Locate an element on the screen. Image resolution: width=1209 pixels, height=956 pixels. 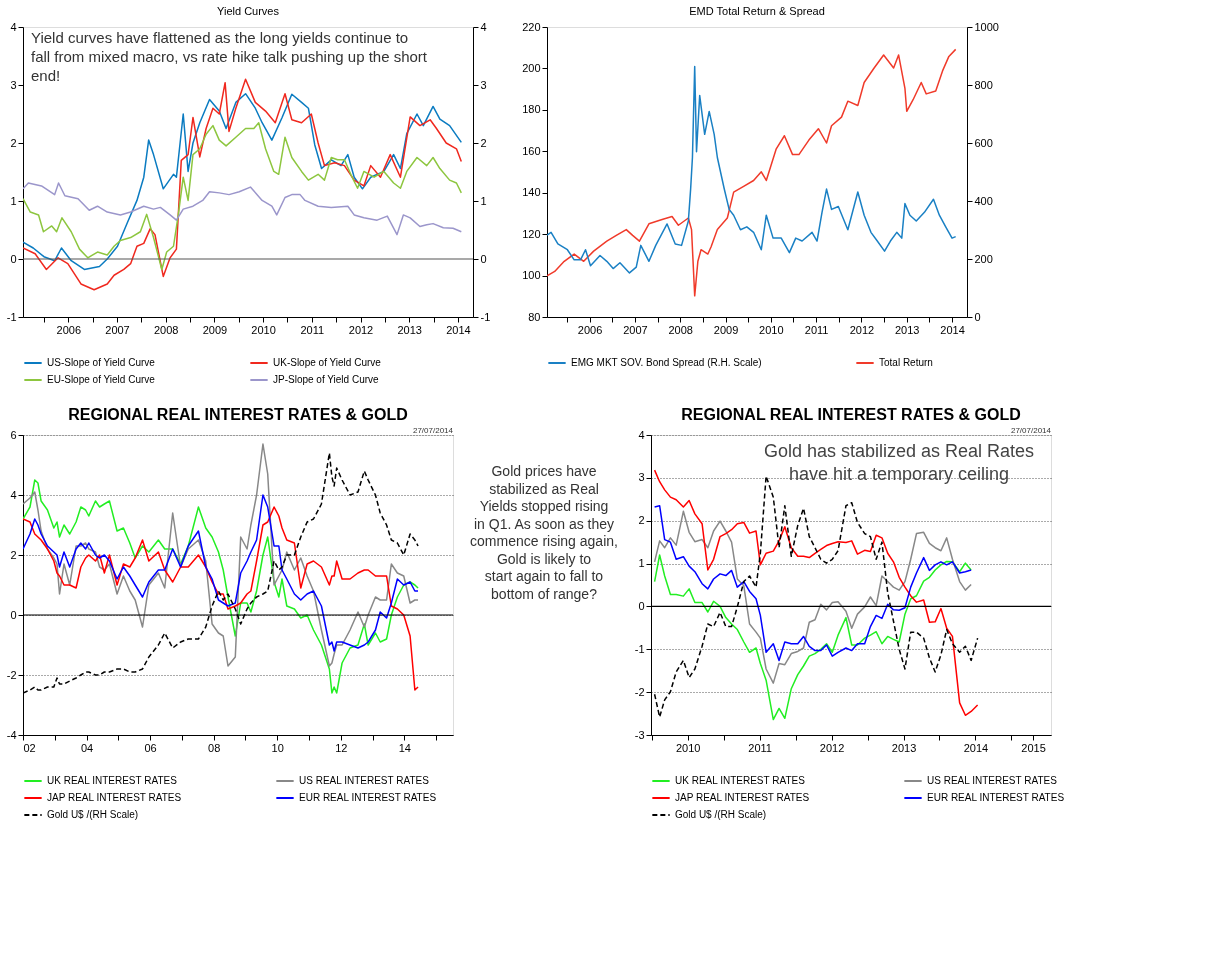
y-tick-label: 140 is located at coordinates (531, 192).